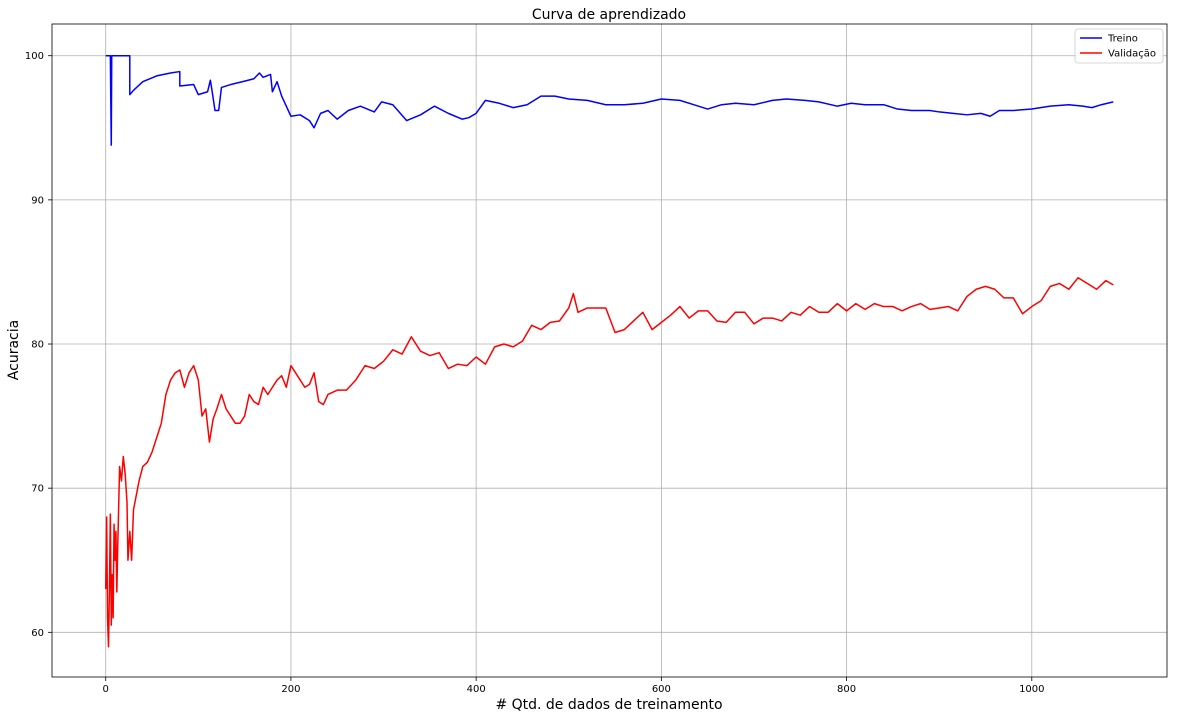 The height and width of the screenshot is (722, 1177). I want to click on y-tick-label: 70, so click(37, 489).